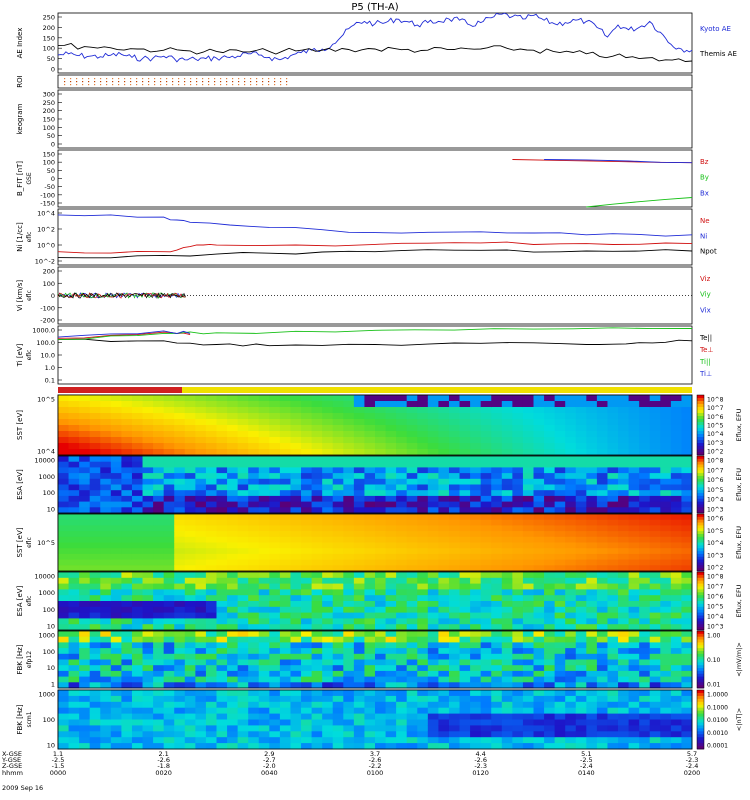  What do you see at coordinates (49, 120) in the screenshot?
I see `ytick-label: 150` at bounding box center [49, 120].